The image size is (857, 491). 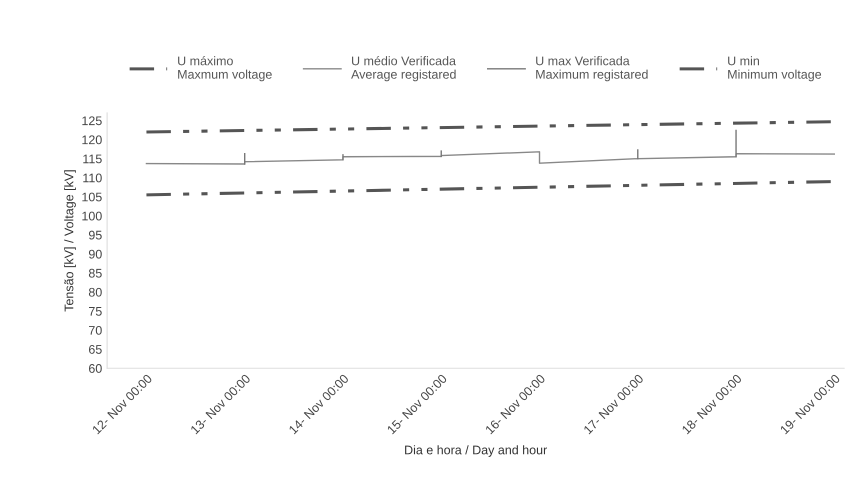 What do you see at coordinates (225, 69) in the screenshot?
I see `legend-label: U máximo Maxmum voltage` at bounding box center [225, 69].